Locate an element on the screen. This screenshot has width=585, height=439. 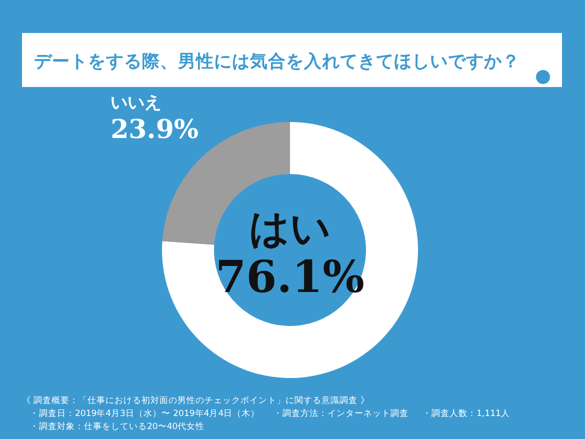
slice-label: はい is located at coordinates (290, 229).